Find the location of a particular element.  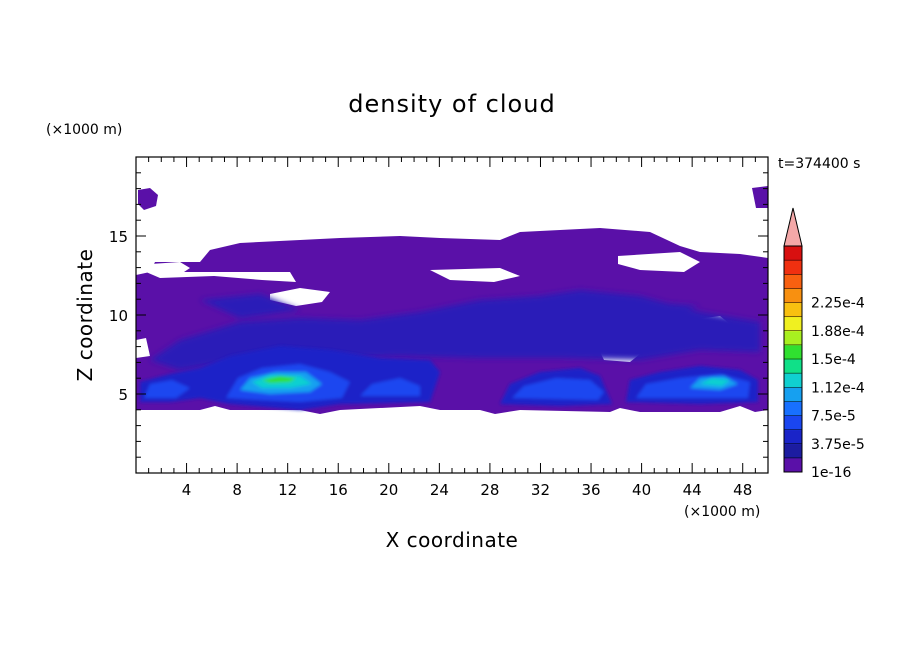

y-tick-label: 5 is located at coordinates (123, 395).